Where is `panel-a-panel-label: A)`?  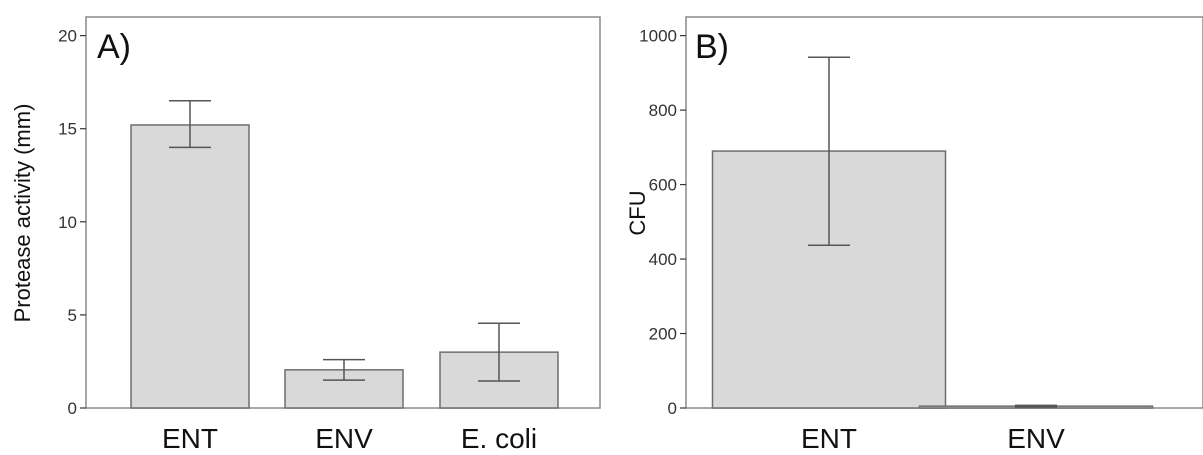
panel-a-panel-label: A) is located at coordinates (114, 47).